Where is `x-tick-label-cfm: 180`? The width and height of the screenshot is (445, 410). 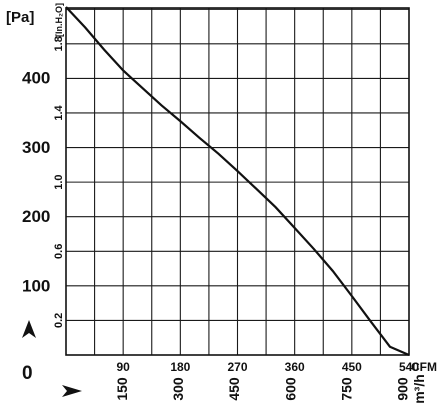
x-tick-label-cfm: 180 is located at coordinates (180, 367).